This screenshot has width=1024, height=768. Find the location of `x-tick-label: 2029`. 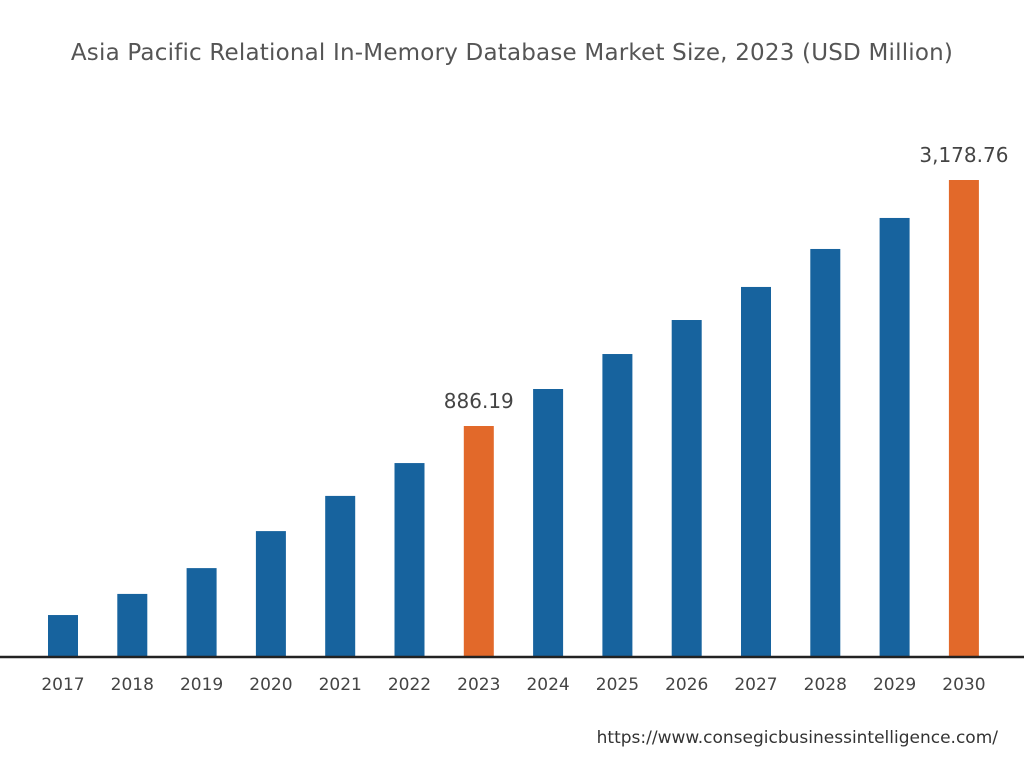

x-tick-label: 2029 is located at coordinates (894, 685).